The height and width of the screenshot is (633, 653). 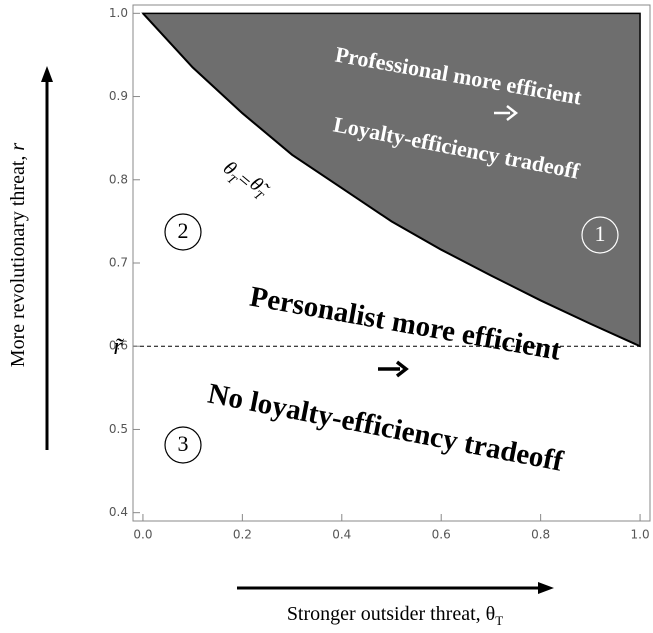 What do you see at coordinates (640, 535) in the screenshot?
I see `x-tick-label: 1.0` at bounding box center [640, 535].